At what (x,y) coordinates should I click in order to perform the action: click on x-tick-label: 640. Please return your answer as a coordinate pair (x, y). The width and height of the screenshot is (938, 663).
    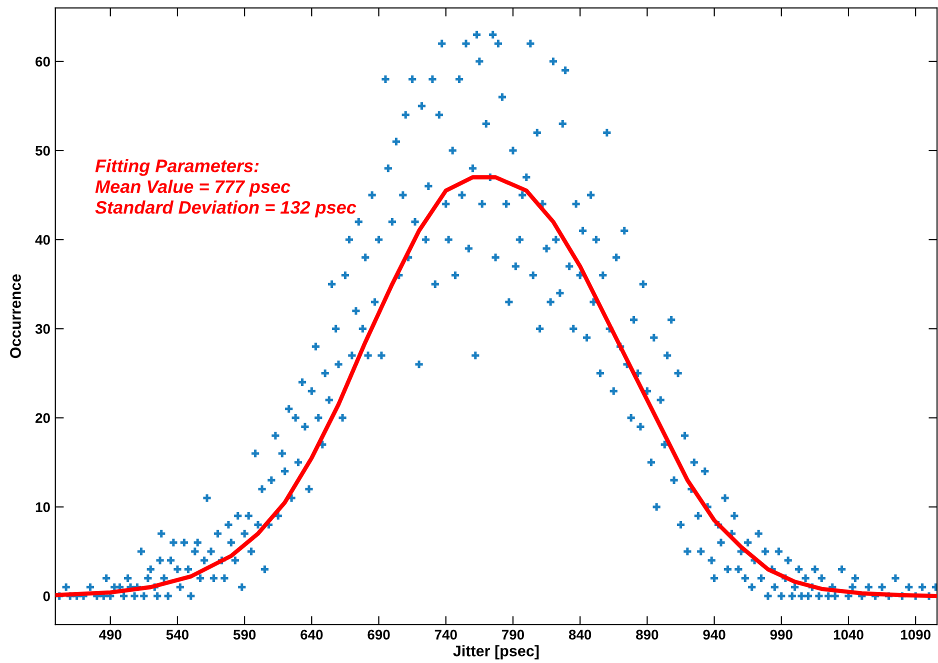
    Looking at the image, I should click on (311, 635).